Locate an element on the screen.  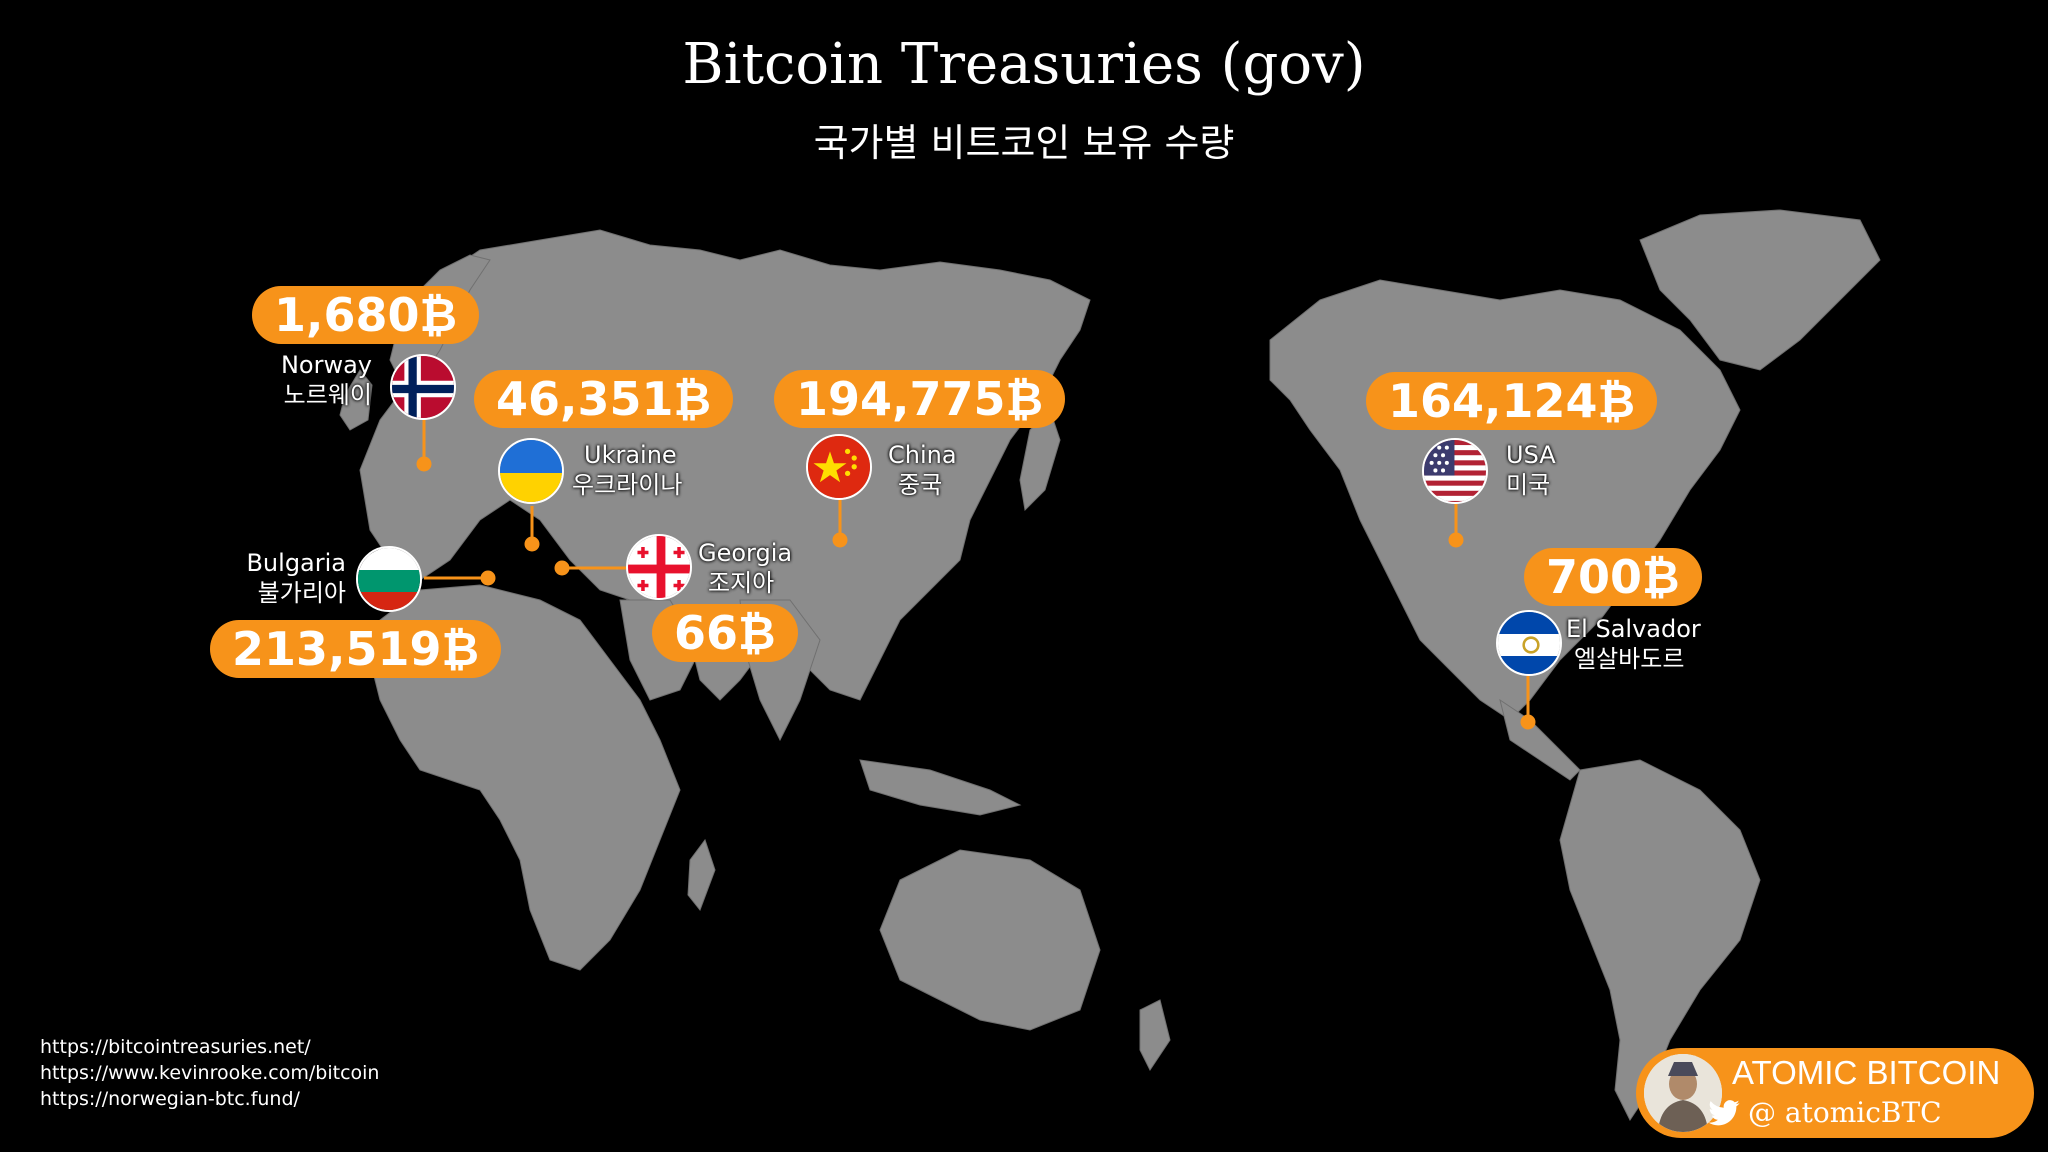
location-dot-norway is located at coordinates (424, 464).